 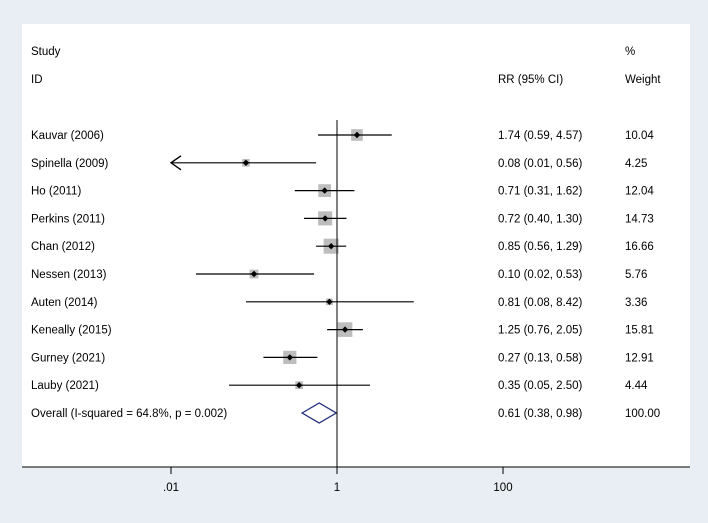 I want to click on study-row: Gurney (2021) 0.27 (0.13, 0.58) 12.91, so click(x=342, y=357).